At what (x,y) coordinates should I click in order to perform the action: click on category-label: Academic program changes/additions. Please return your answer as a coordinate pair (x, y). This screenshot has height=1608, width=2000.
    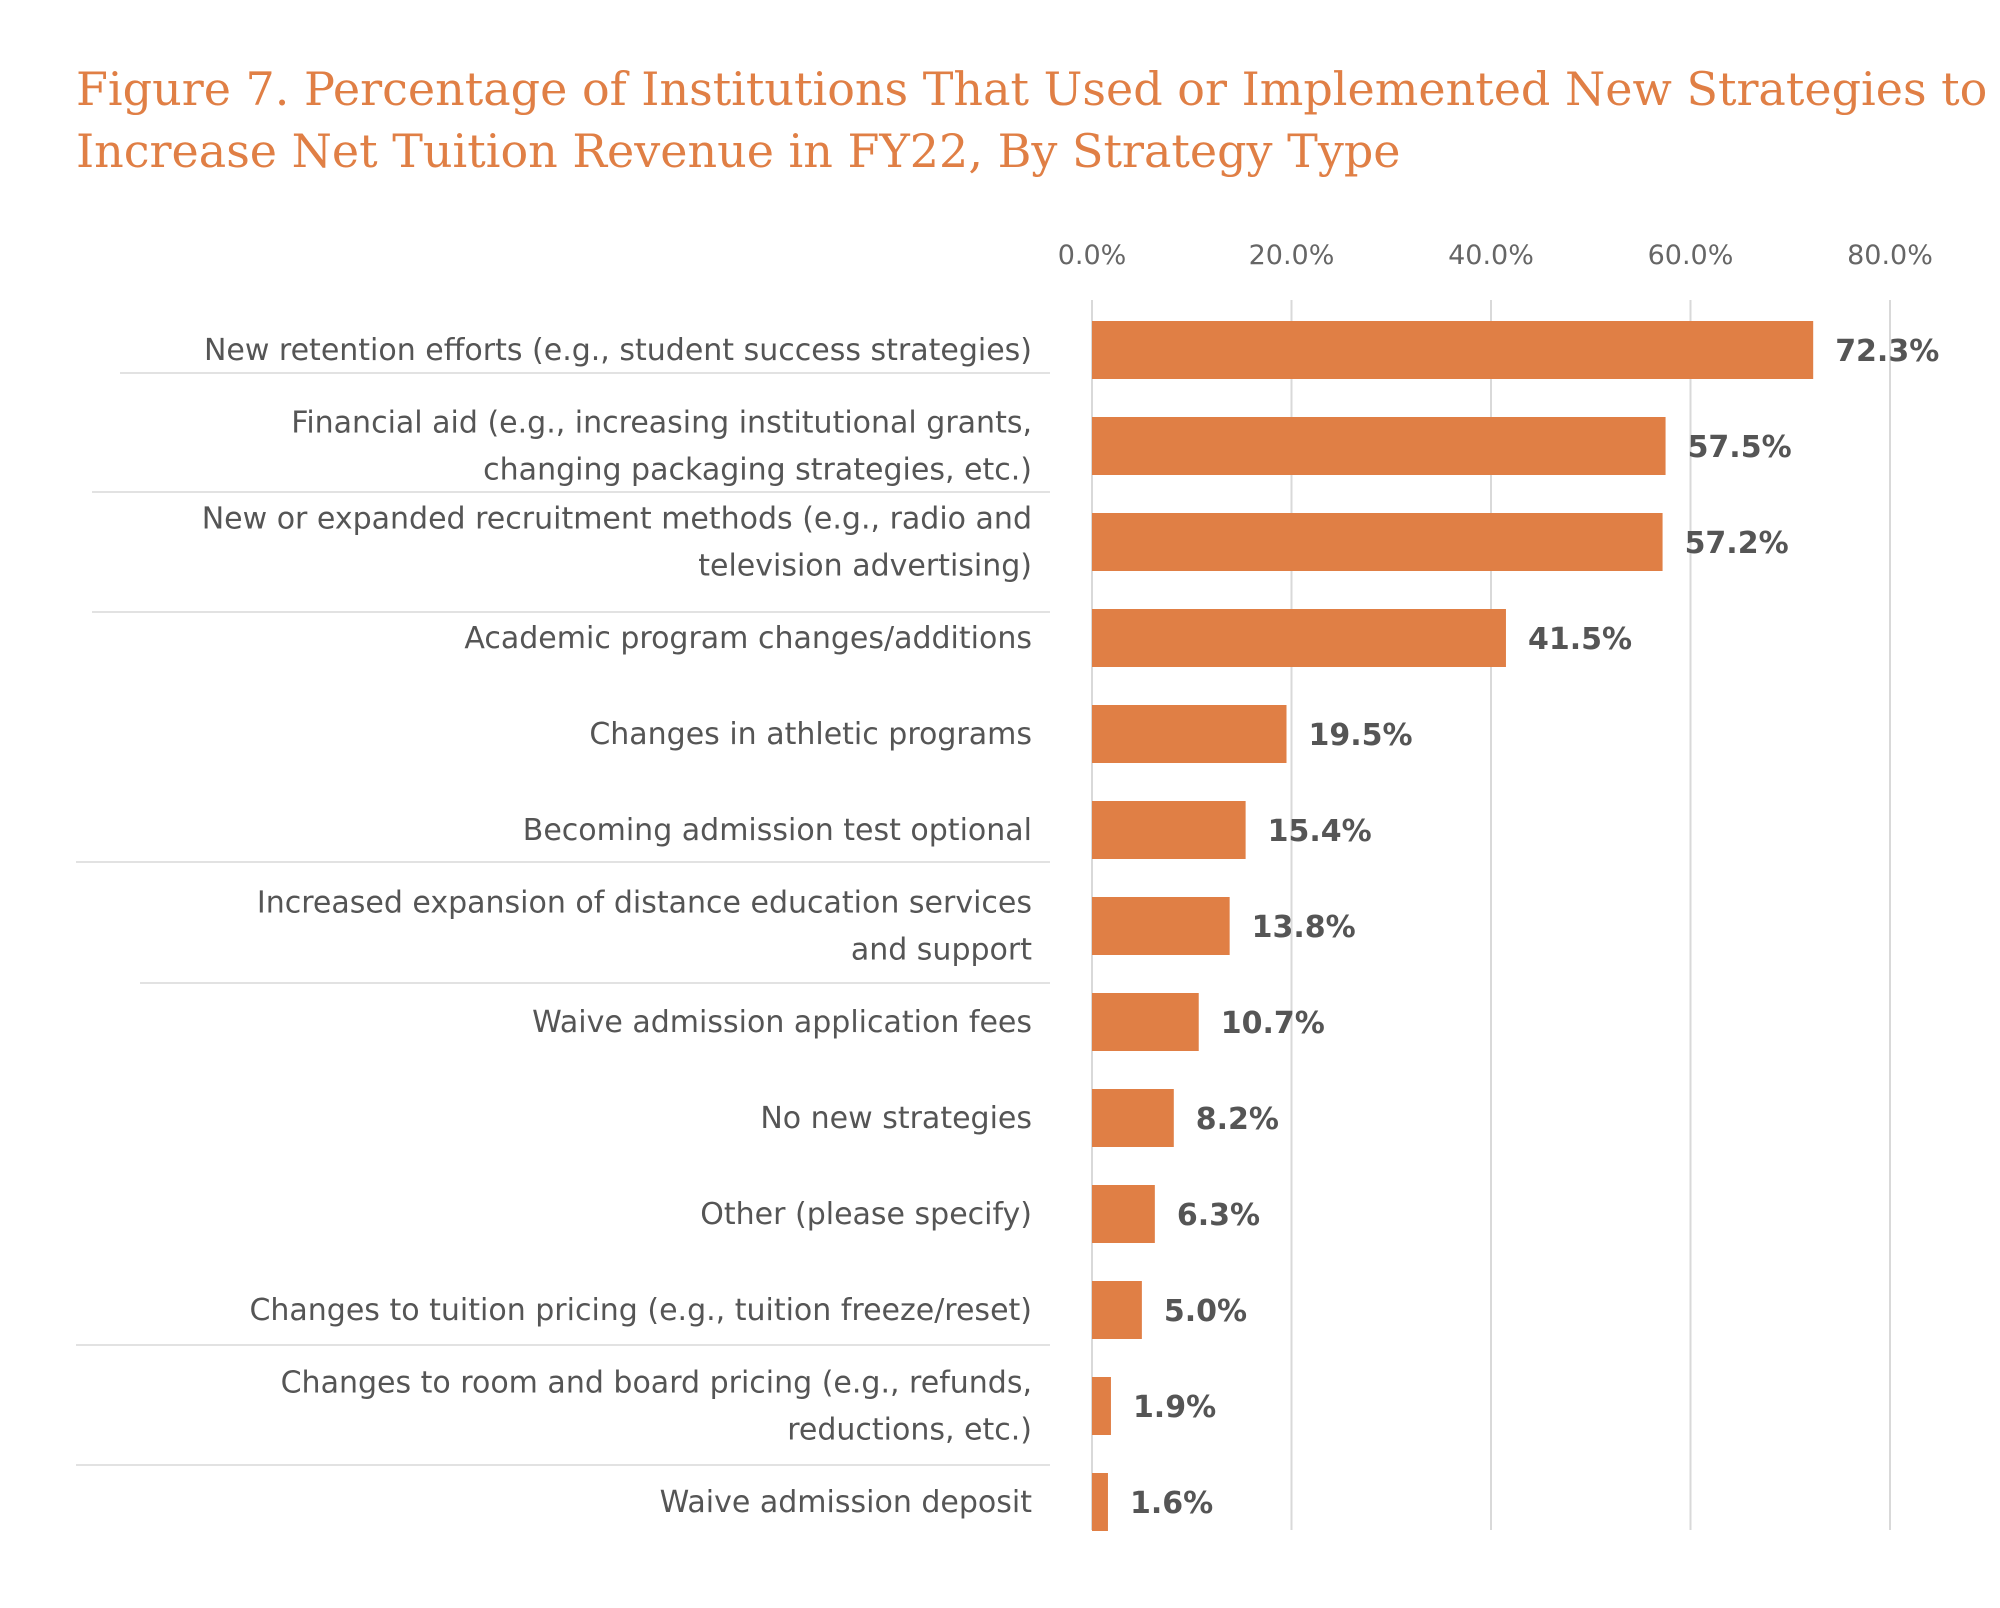
    Looking at the image, I should click on (748, 638).